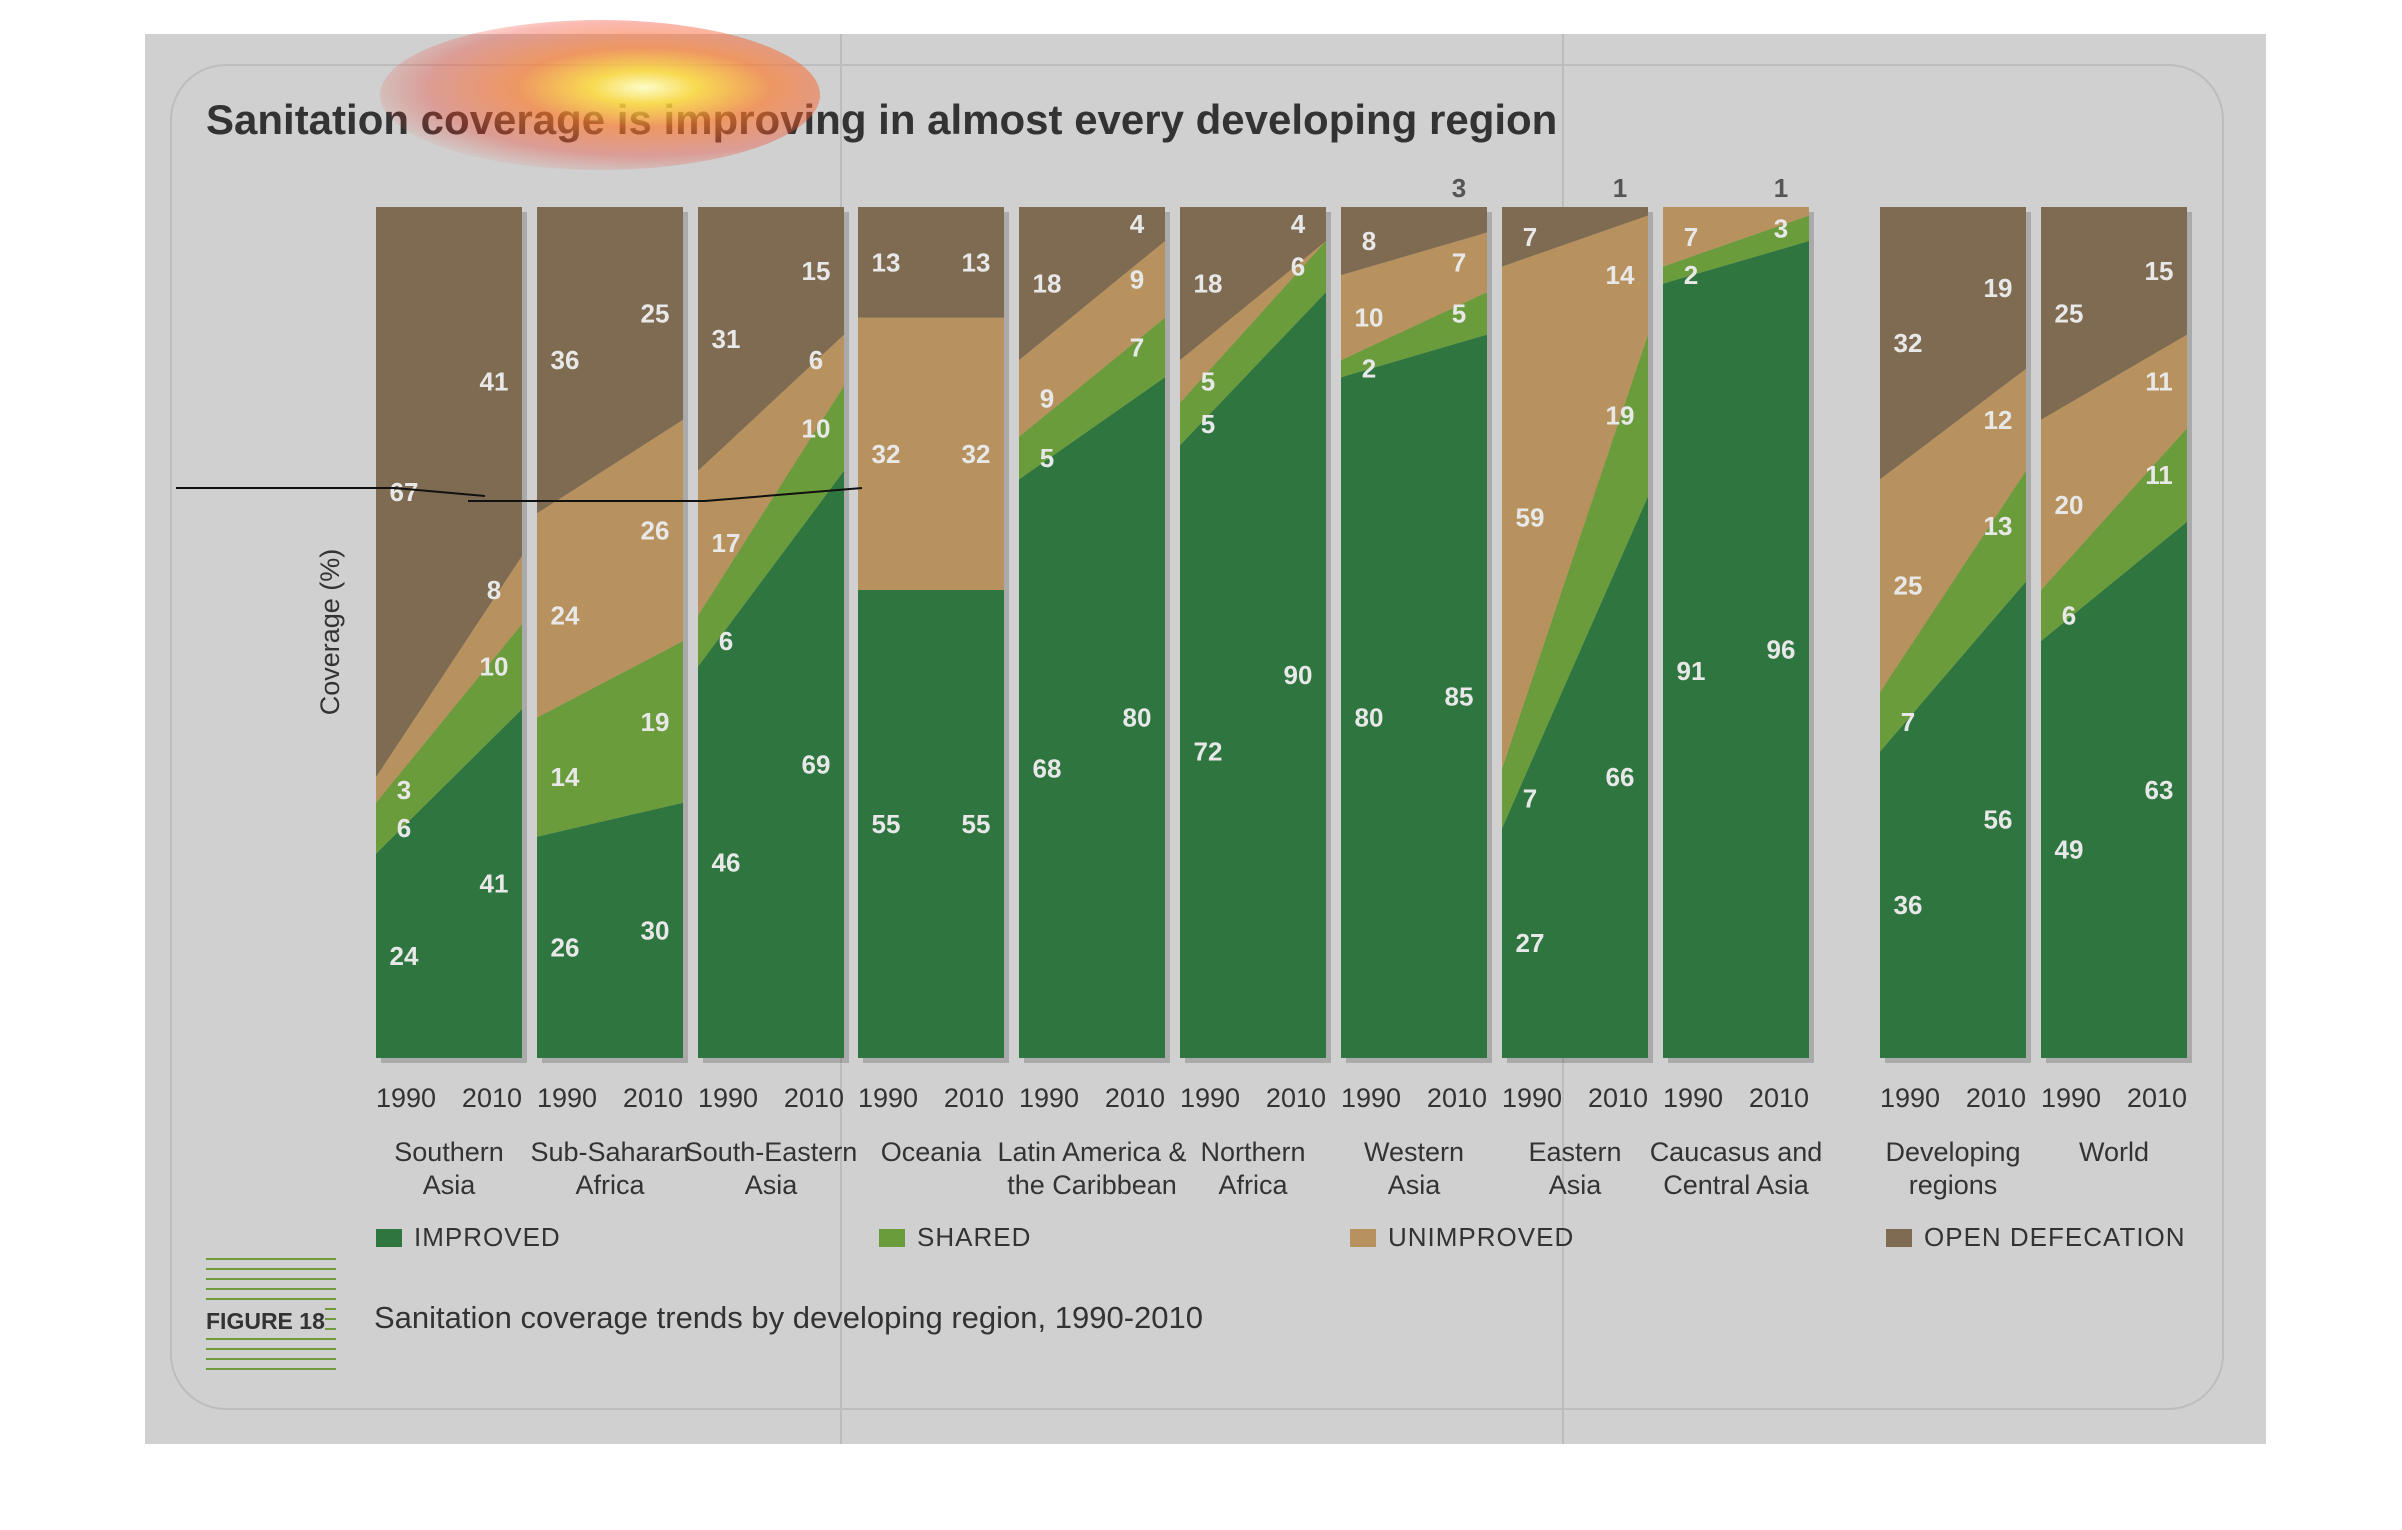 The image size is (2402, 1530). Describe the element at coordinates (726, 339) in the screenshot. I see `data-label: 31` at that location.